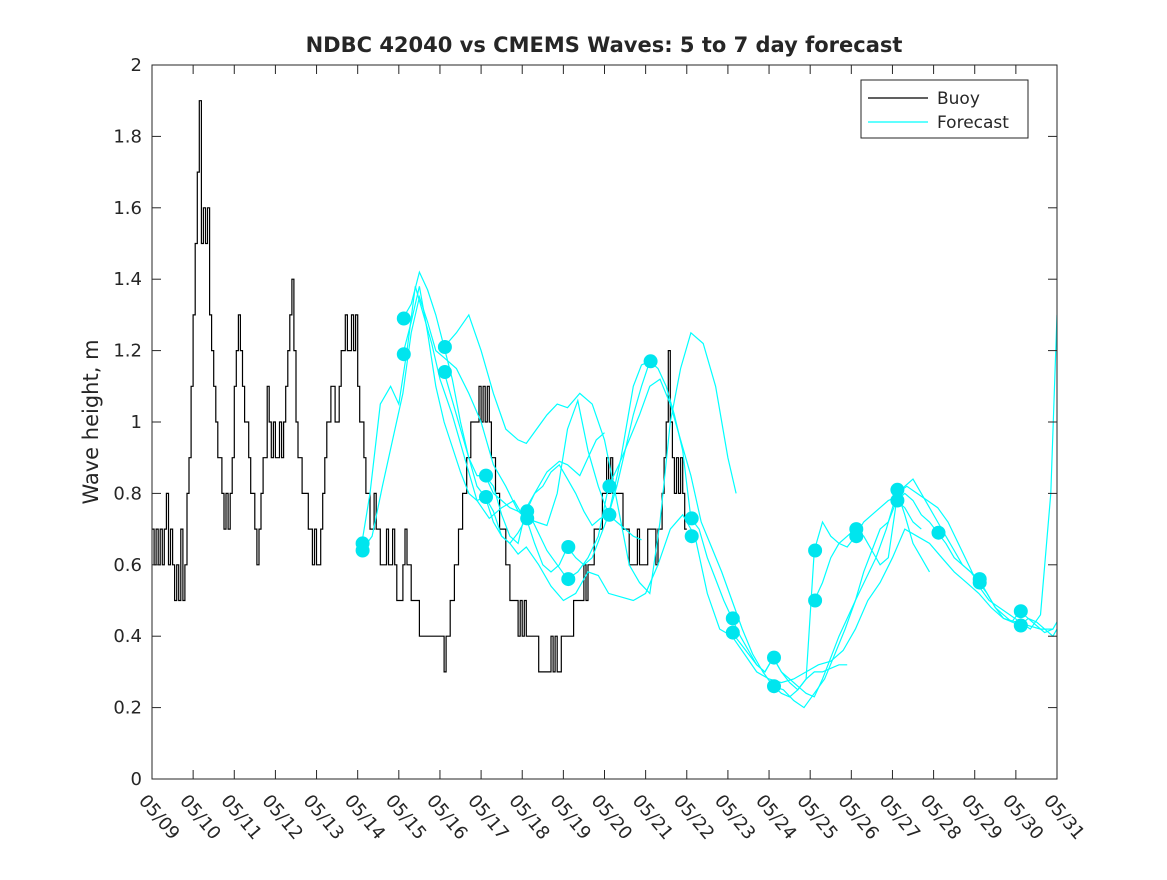 Image resolution: width=1167 pixels, height=880 pixels. I want to click on x-tick-label: 05/23, so click(734, 817).